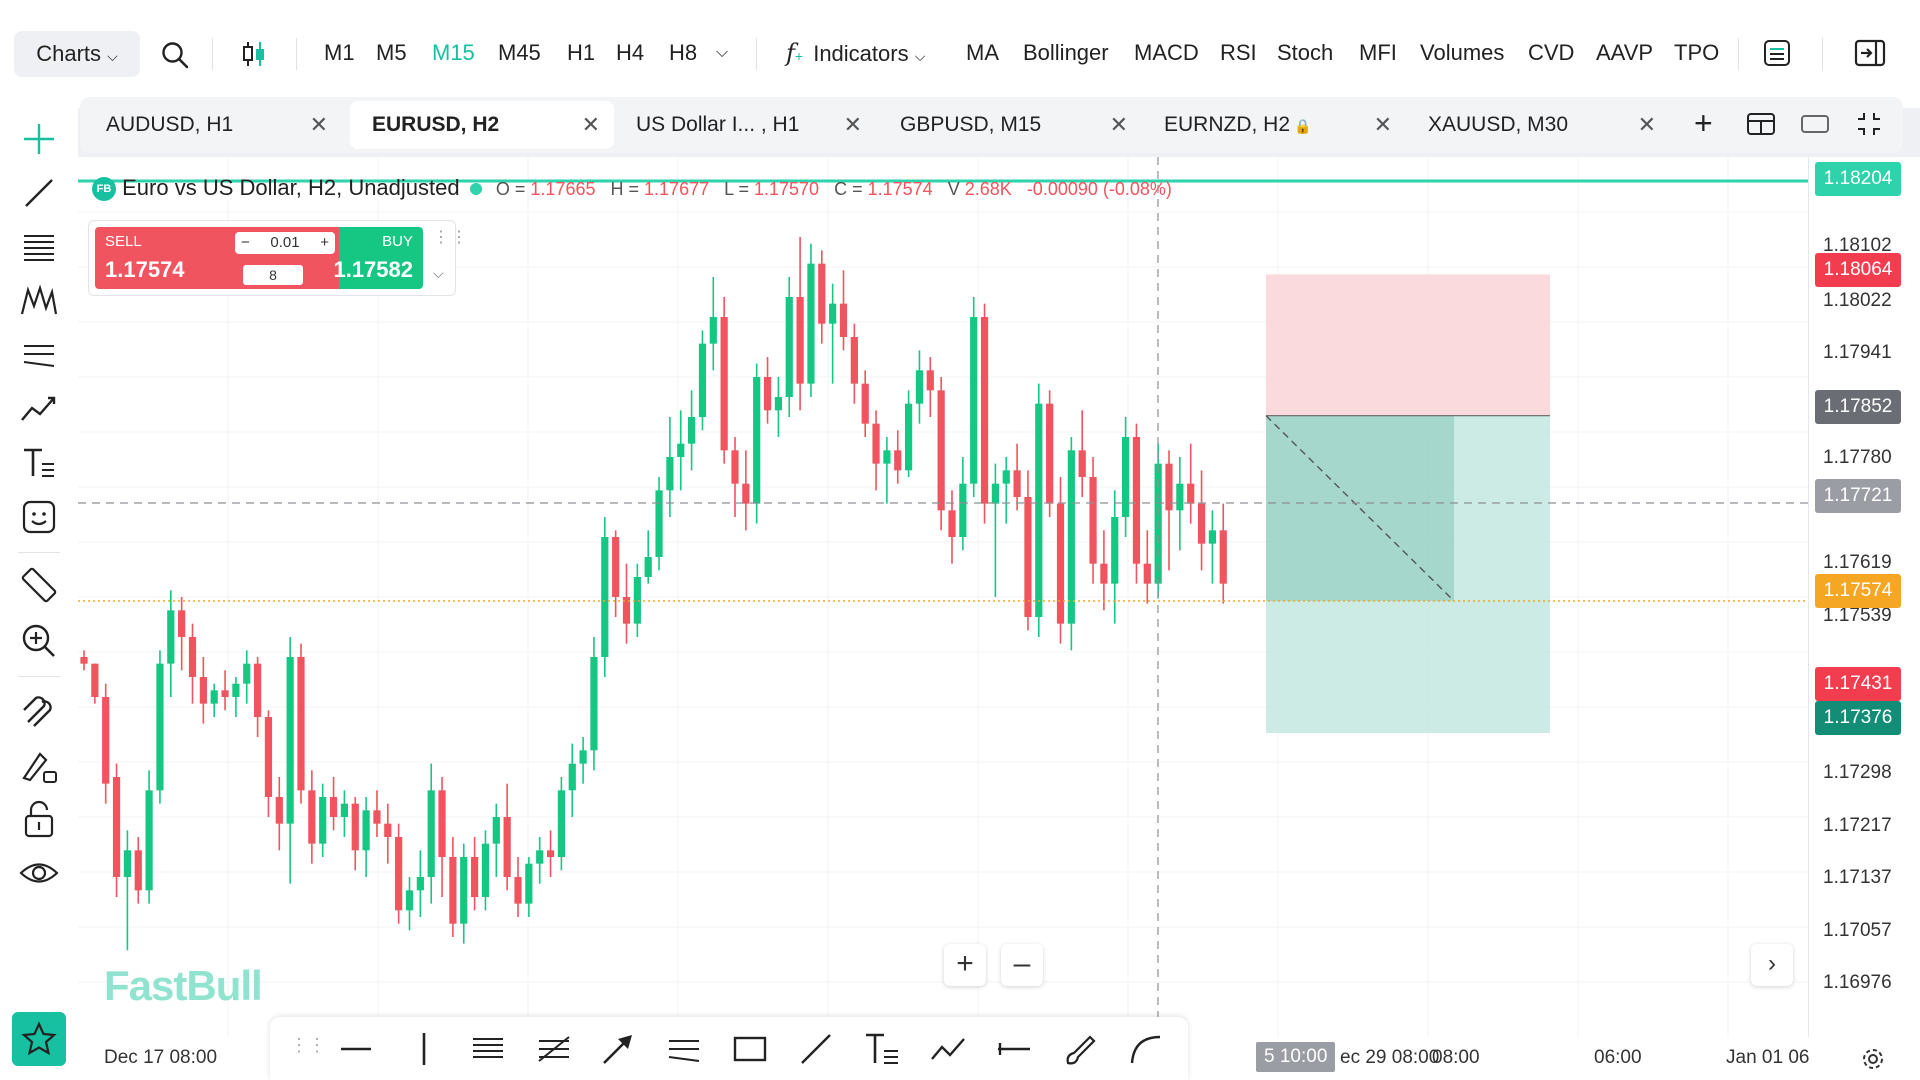 This screenshot has height=1080, width=1920. Describe the element at coordinates (625, 189) in the screenshot. I see `high-label: H =` at that location.